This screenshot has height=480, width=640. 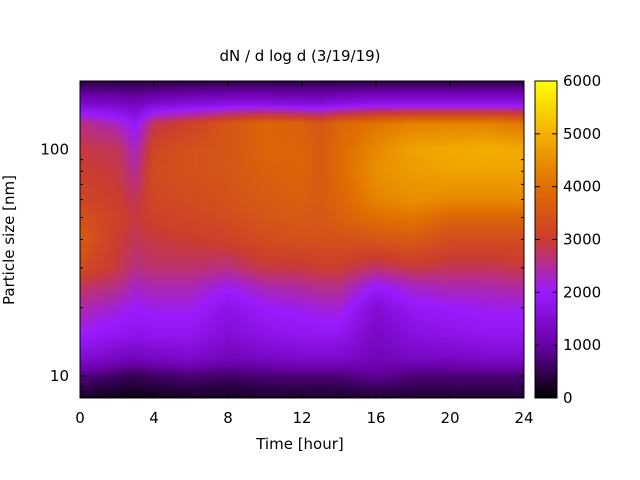 What do you see at coordinates (80, 418) in the screenshot?
I see `x-tick-label: 0` at bounding box center [80, 418].